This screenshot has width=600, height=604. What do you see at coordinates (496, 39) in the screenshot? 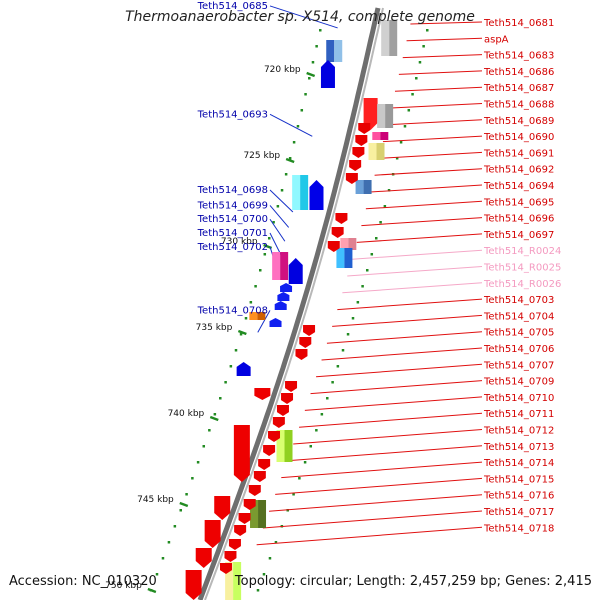
I see `right-gene-label: aspA` at bounding box center [496, 39].